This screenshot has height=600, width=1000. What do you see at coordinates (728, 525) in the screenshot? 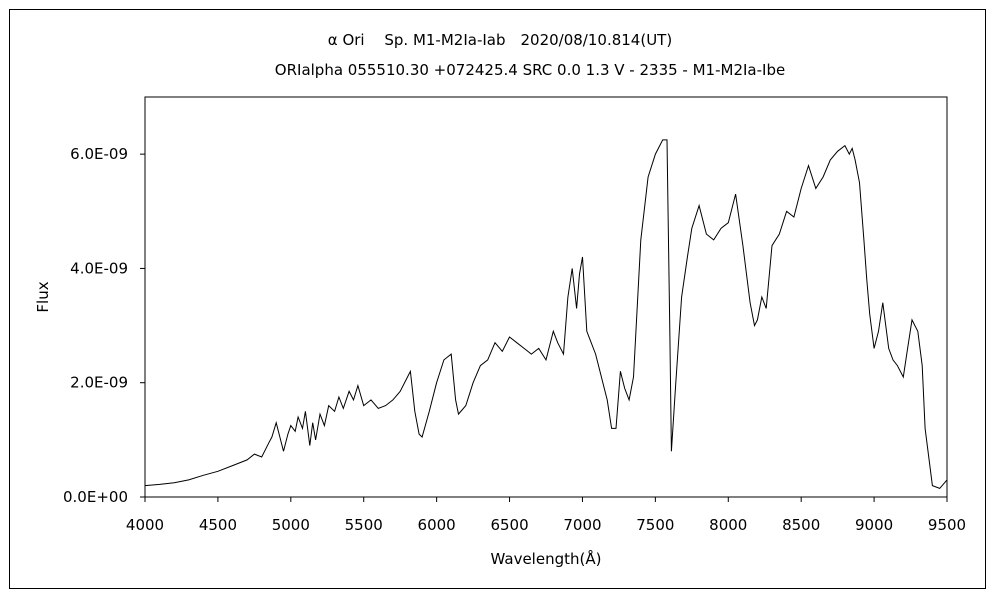
I see `x-tick-label: 8000` at bounding box center [728, 525].